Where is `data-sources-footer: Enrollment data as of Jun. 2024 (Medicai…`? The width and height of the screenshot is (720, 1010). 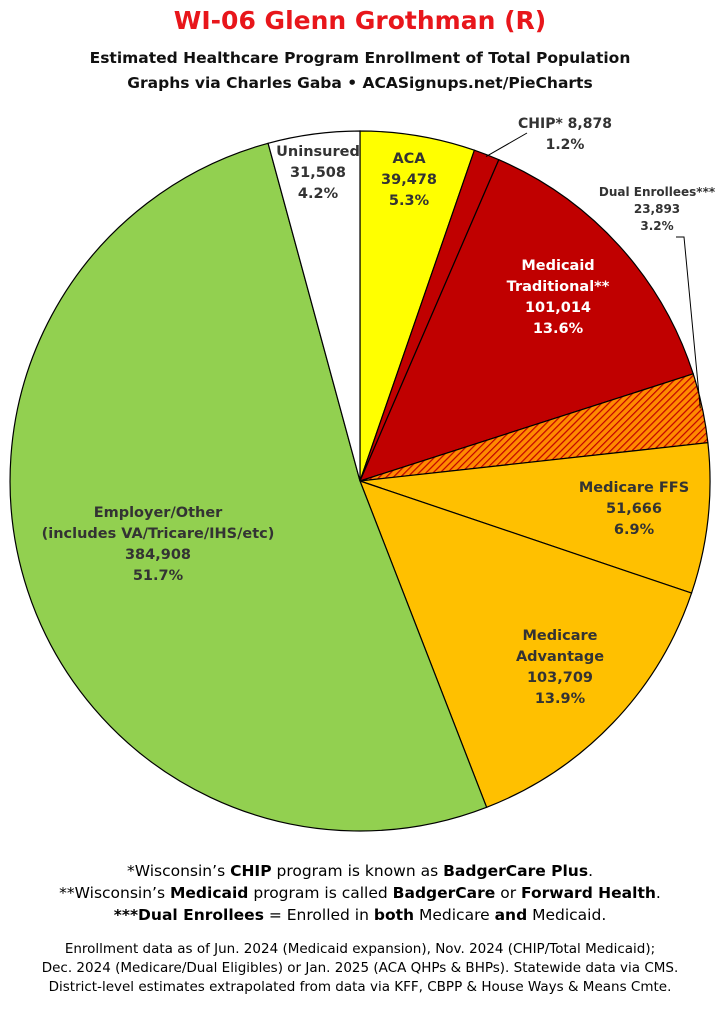 data-sources-footer: Enrollment data as of Jun. 2024 (Medicai… is located at coordinates (360, 968).